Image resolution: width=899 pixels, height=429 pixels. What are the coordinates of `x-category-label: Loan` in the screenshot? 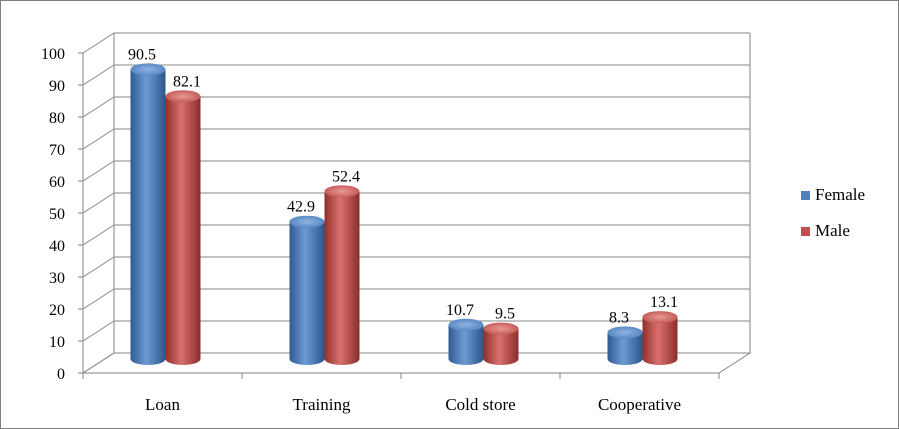 It's located at (162, 404).